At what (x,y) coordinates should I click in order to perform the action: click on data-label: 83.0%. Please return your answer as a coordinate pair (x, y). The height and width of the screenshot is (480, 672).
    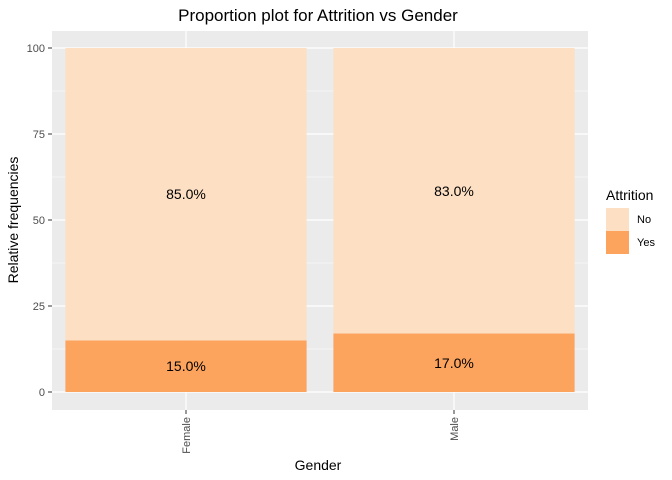
    Looking at the image, I should click on (454, 191).